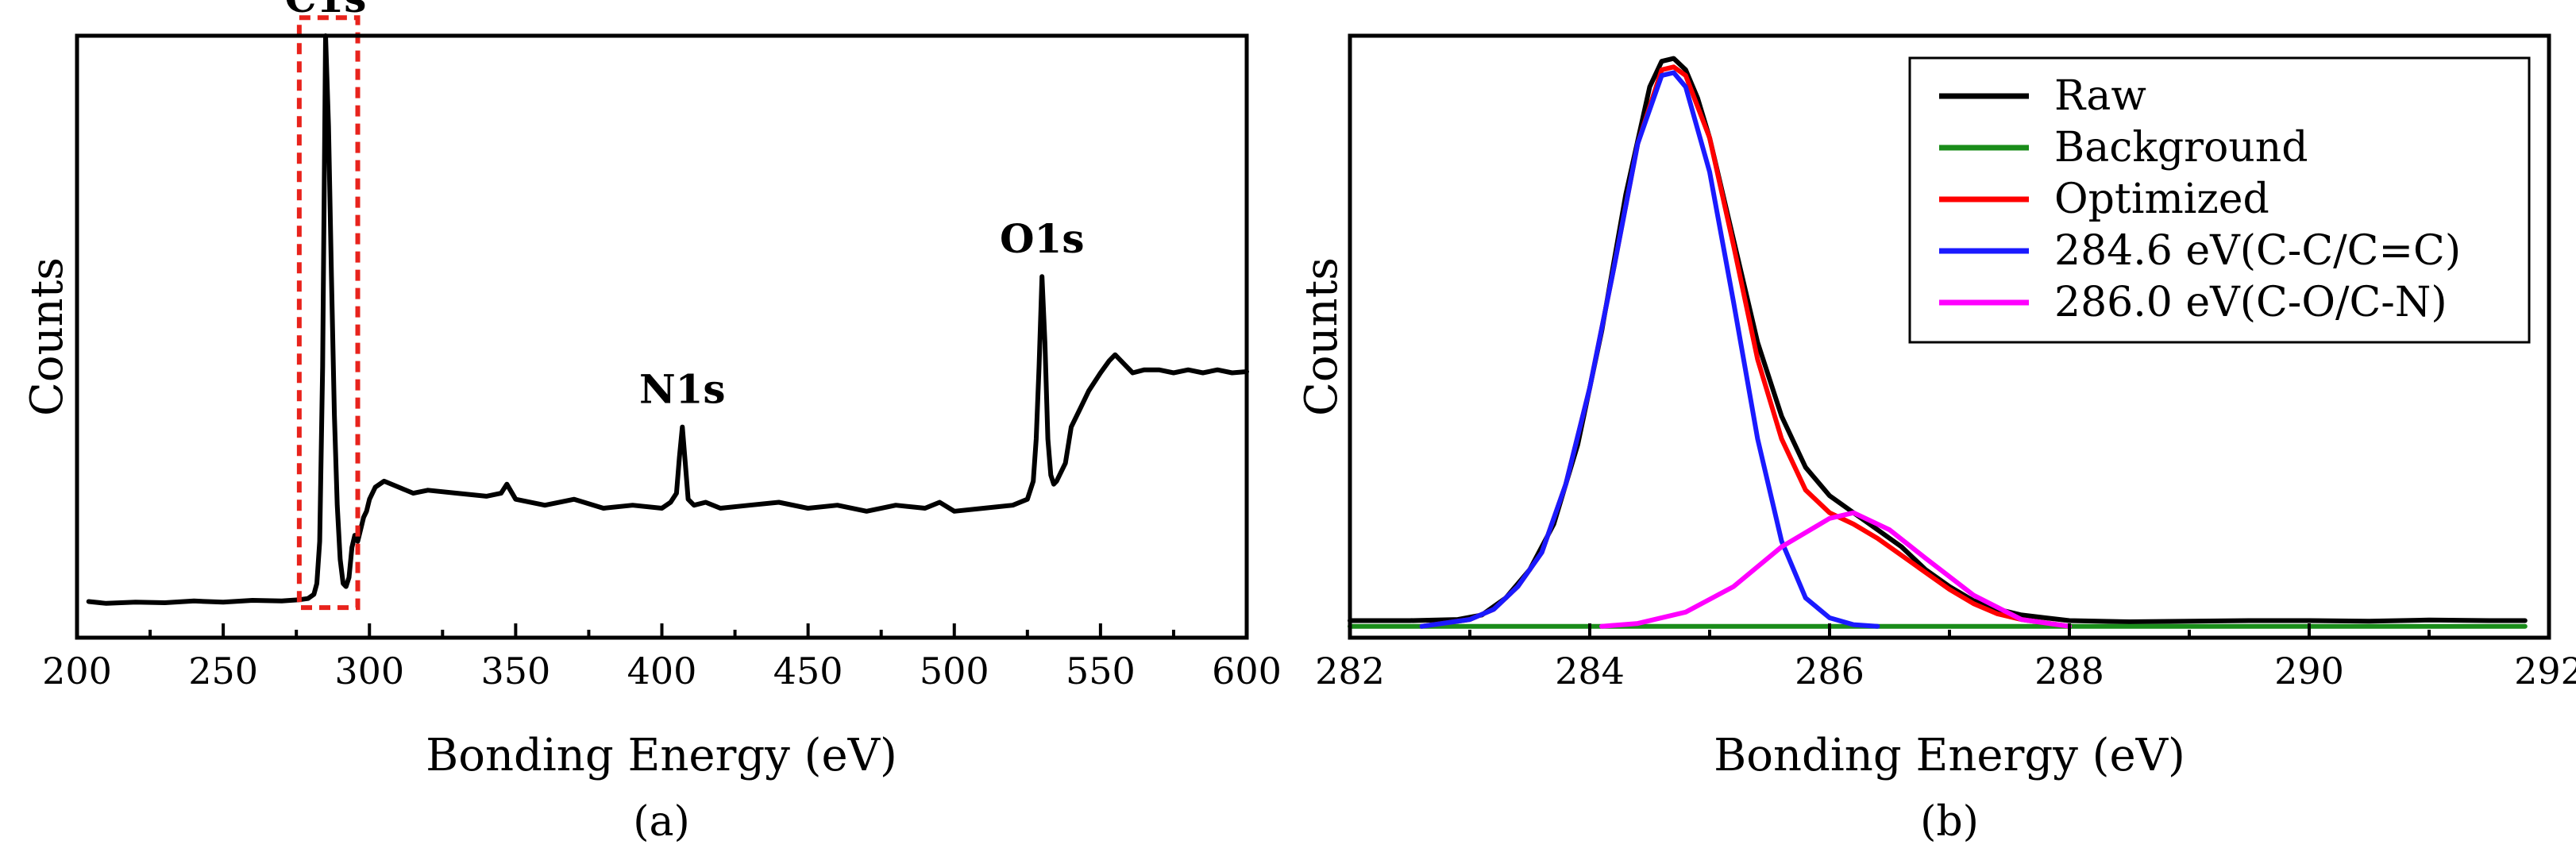 The height and width of the screenshot is (864, 2576). I want to click on panel-a-peak-labels: C1s N1s O1s, so click(685, 206).